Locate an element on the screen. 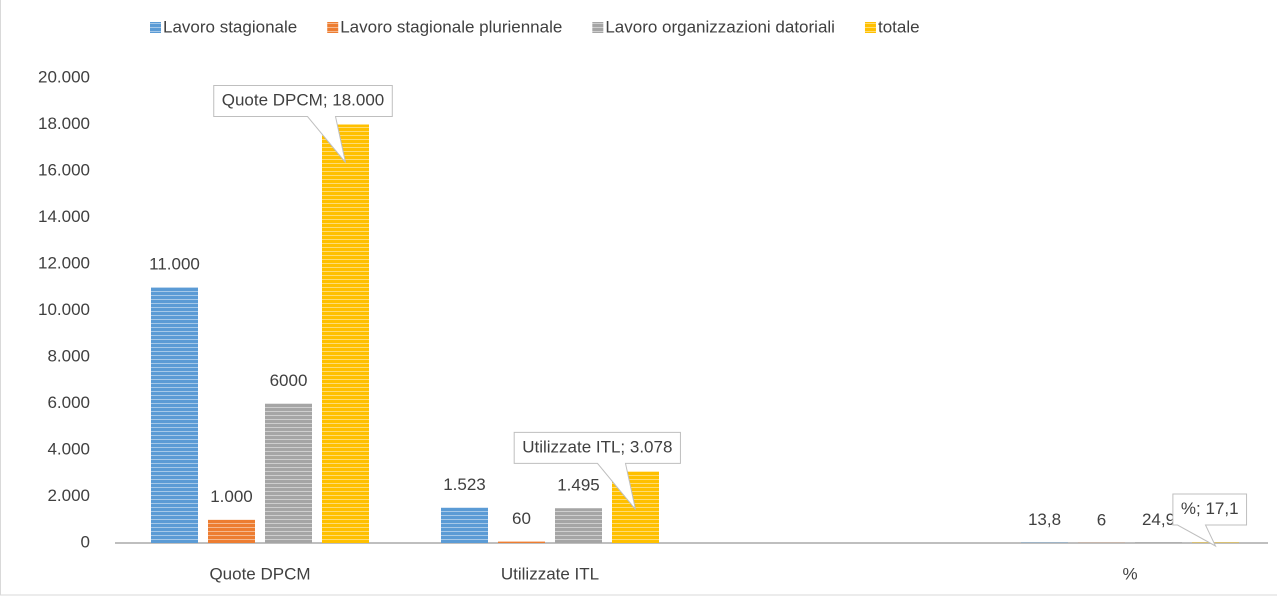 Image resolution: width=1277 pixels, height=599 pixels. legend-label: Lavoro organizzazioni datoriali is located at coordinates (720, 26).